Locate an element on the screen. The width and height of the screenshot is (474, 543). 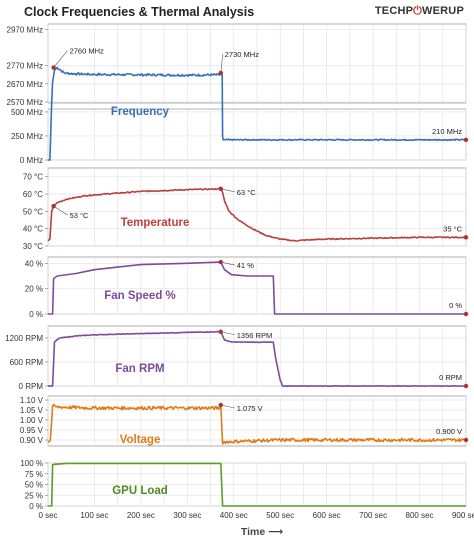
panel-label: Temperature is located at coordinates (155, 223).